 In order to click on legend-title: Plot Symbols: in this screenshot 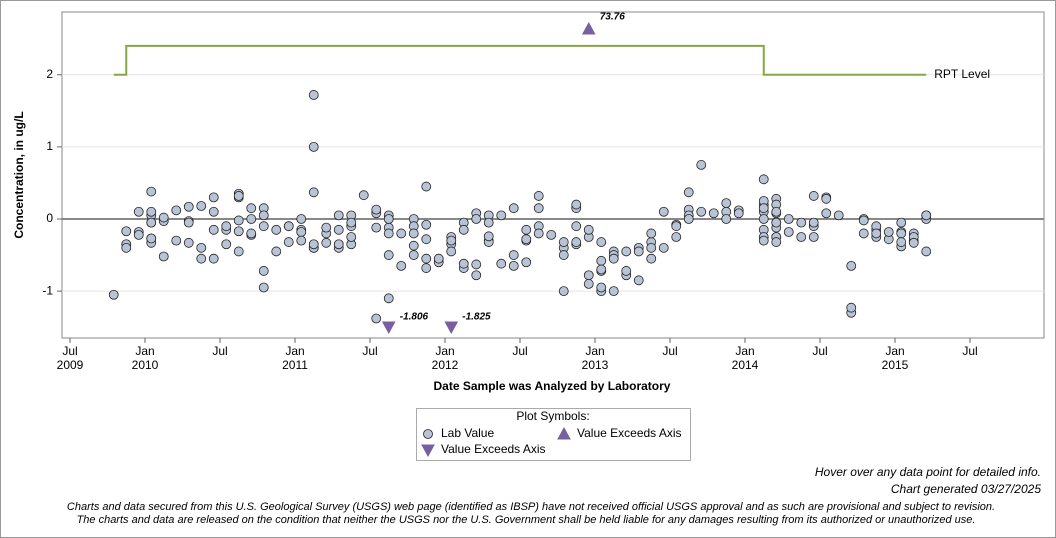, I will do `click(552, 416)`.